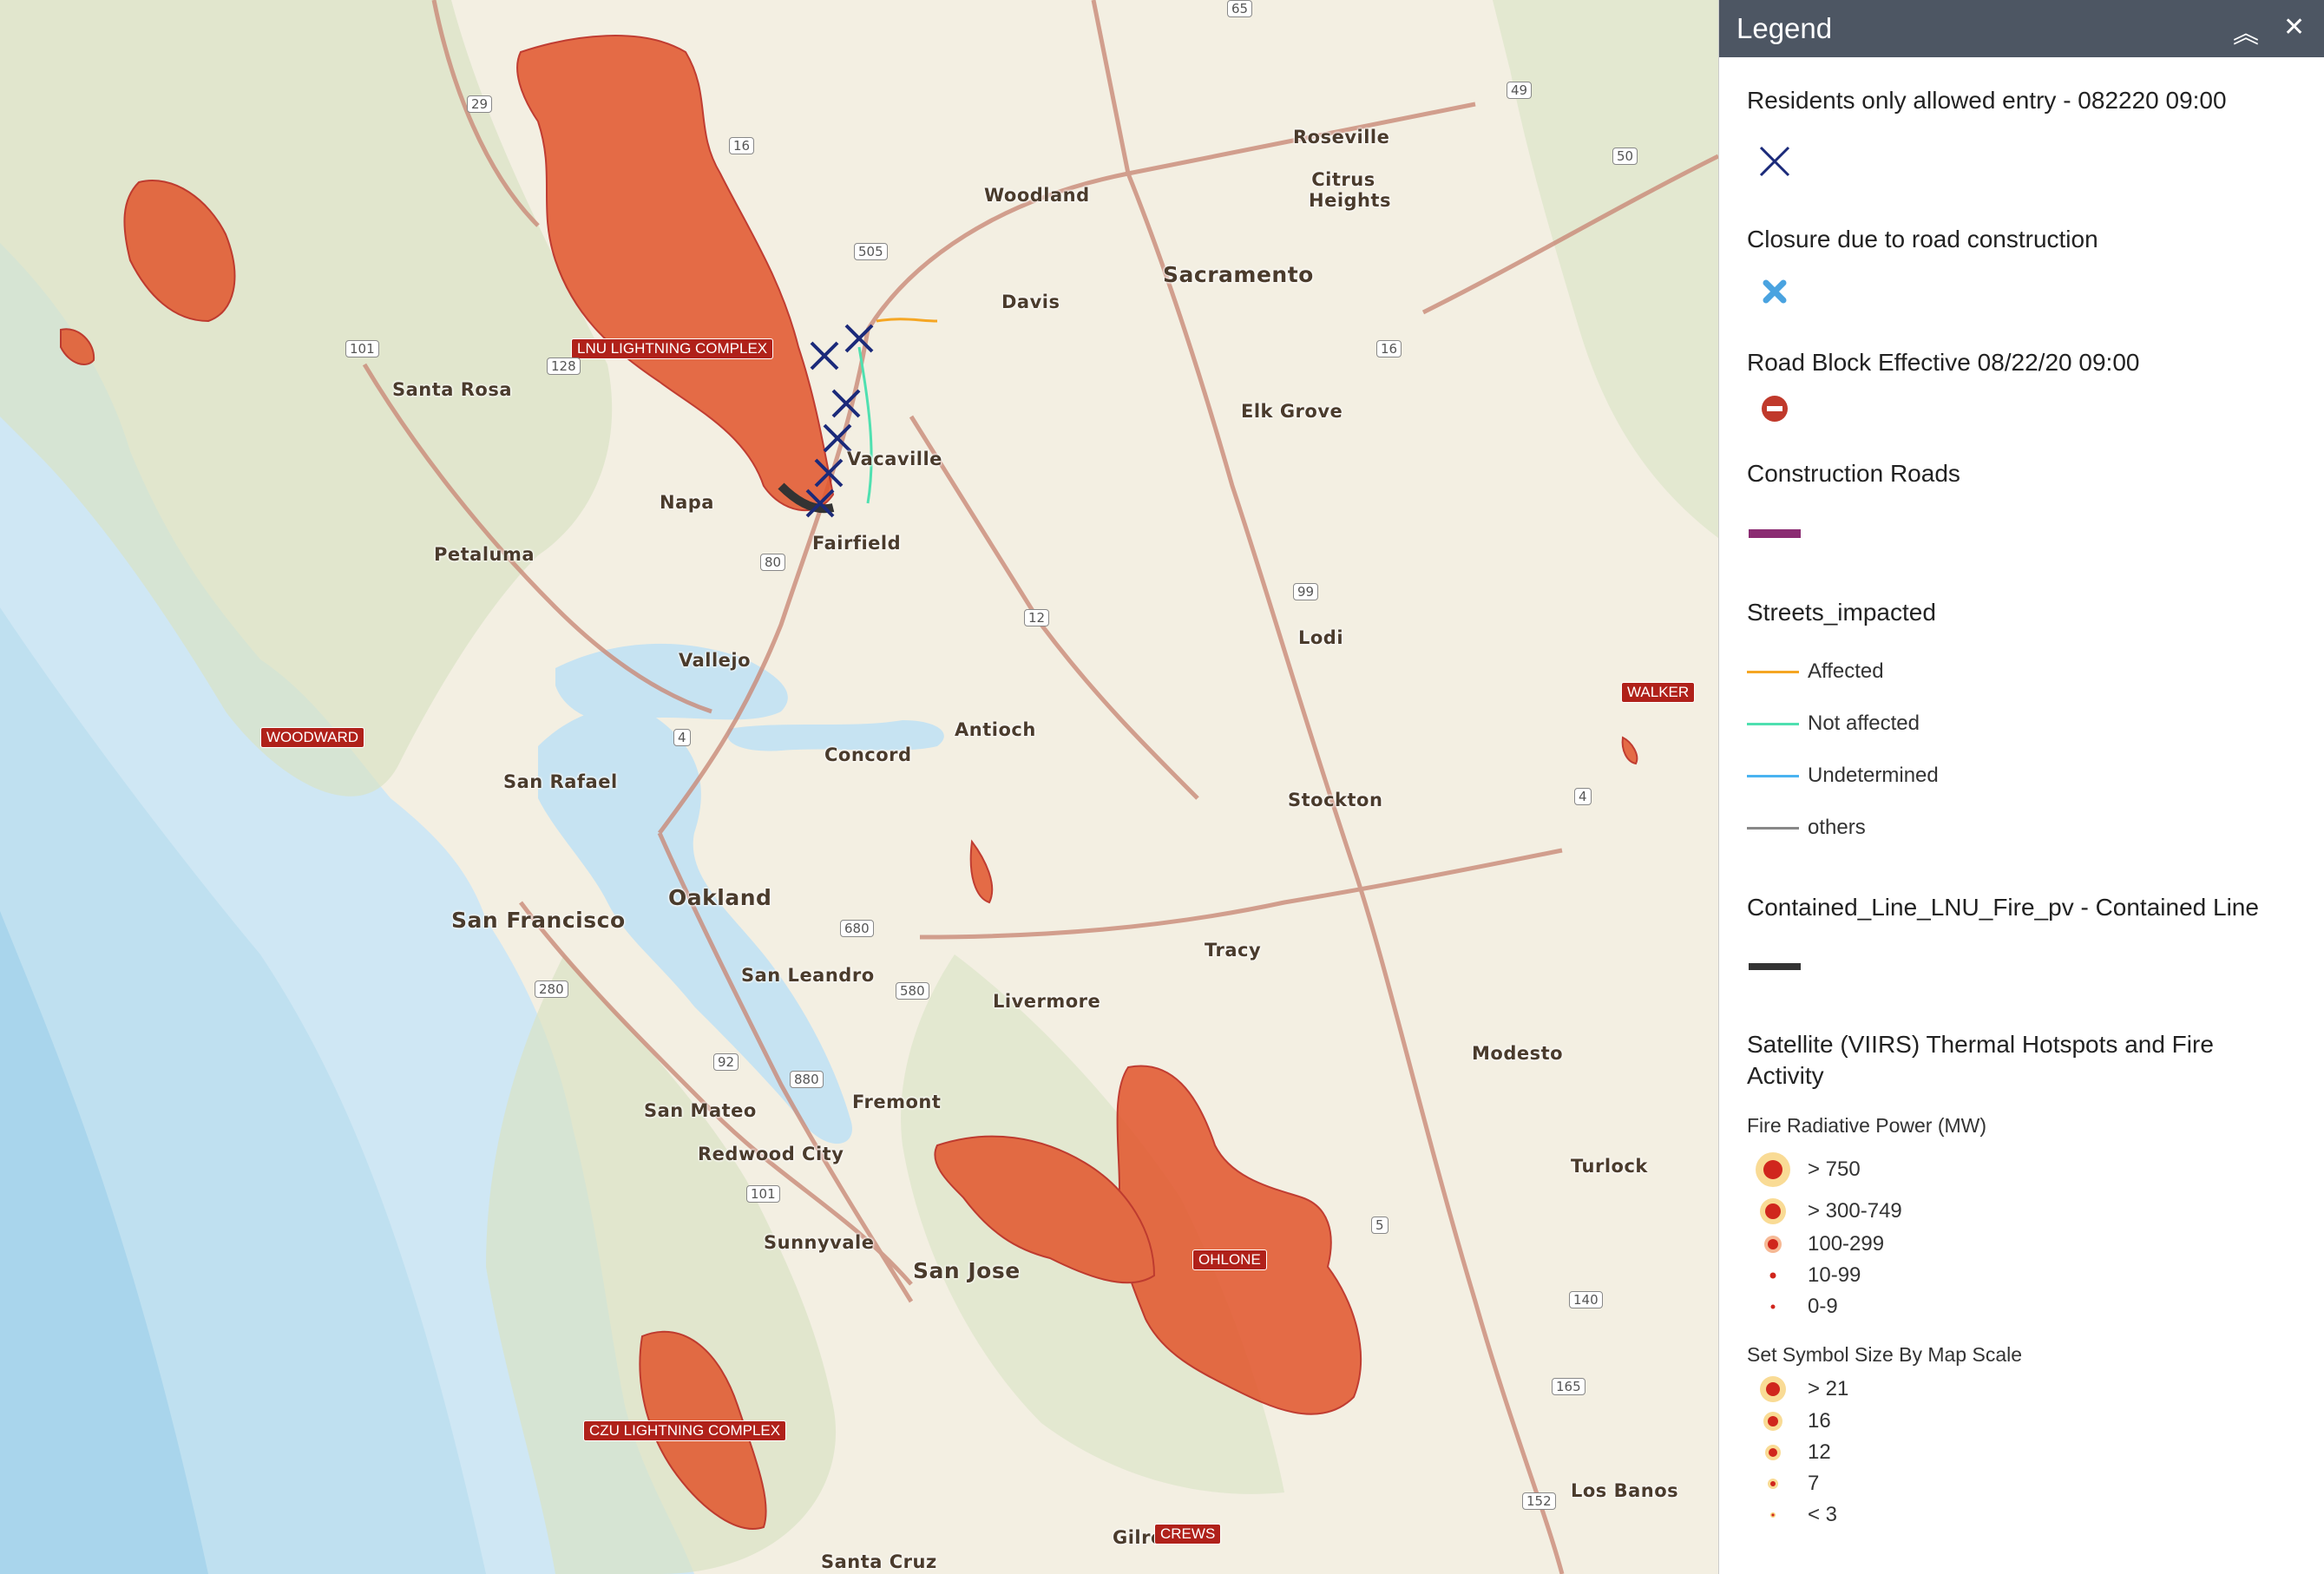  I want to click on city-label: Woodland, so click(1037, 195).